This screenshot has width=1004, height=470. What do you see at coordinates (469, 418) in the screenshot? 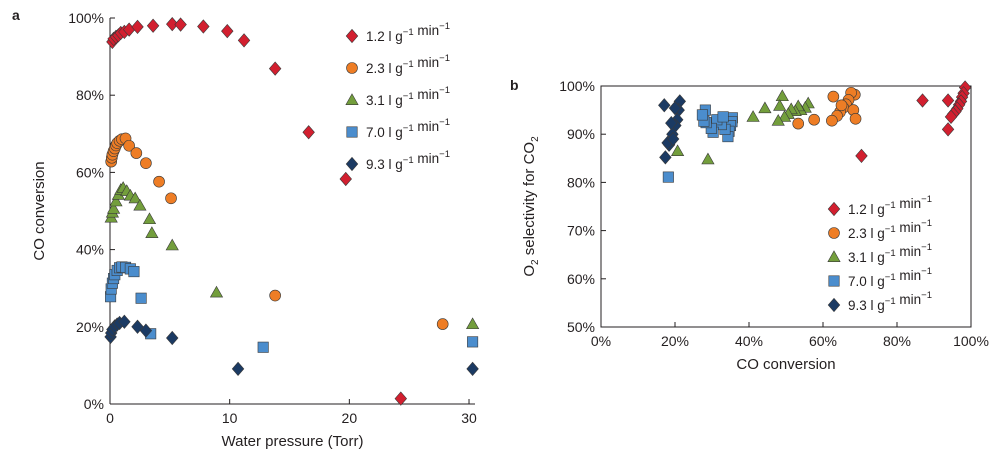
I see `x-tick-label: 30` at bounding box center [469, 418].